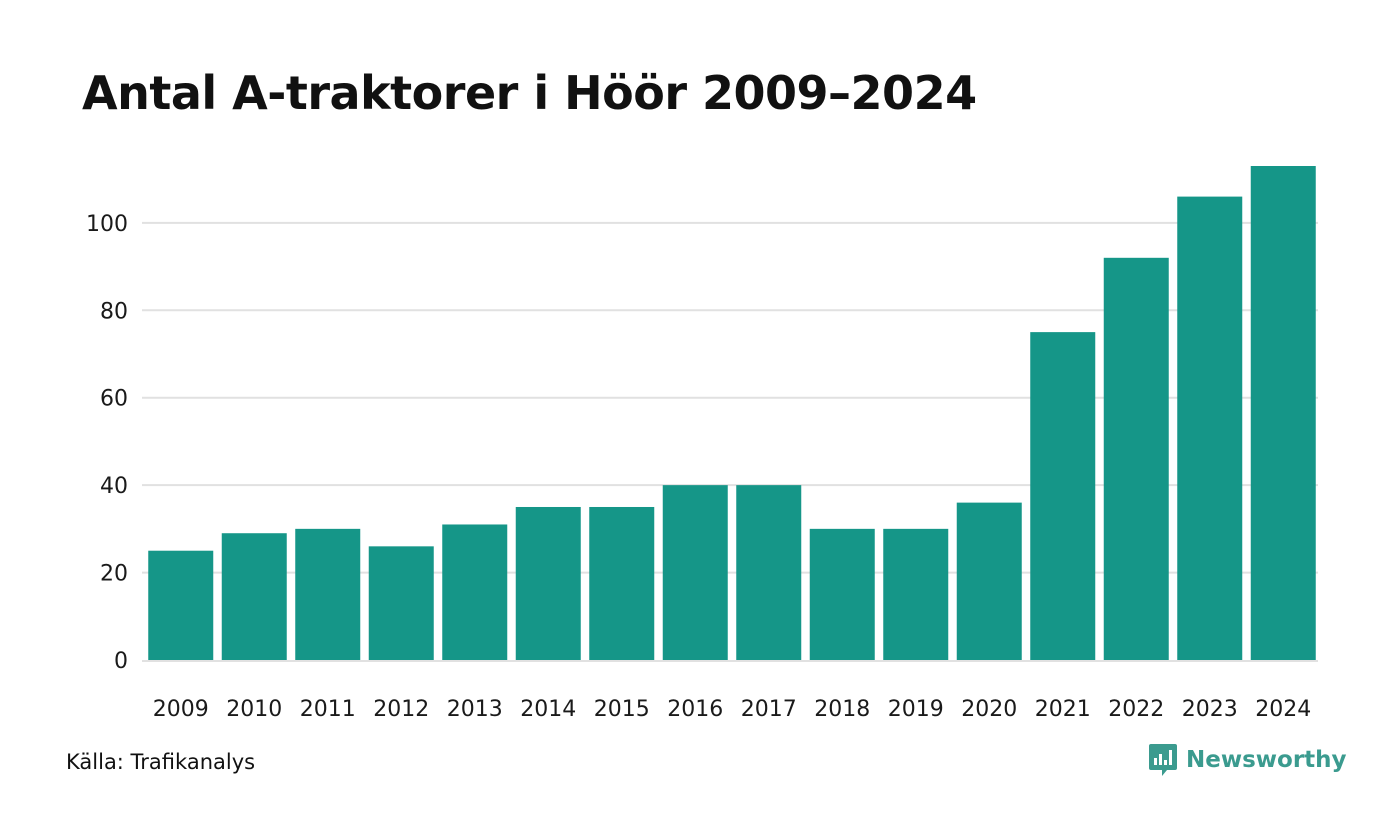 The width and height of the screenshot is (1400, 840). Describe the element at coordinates (529, 93) in the screenshot. I see `chart-title: Antal A-traktorer i Höör 2009–2024` at that location.